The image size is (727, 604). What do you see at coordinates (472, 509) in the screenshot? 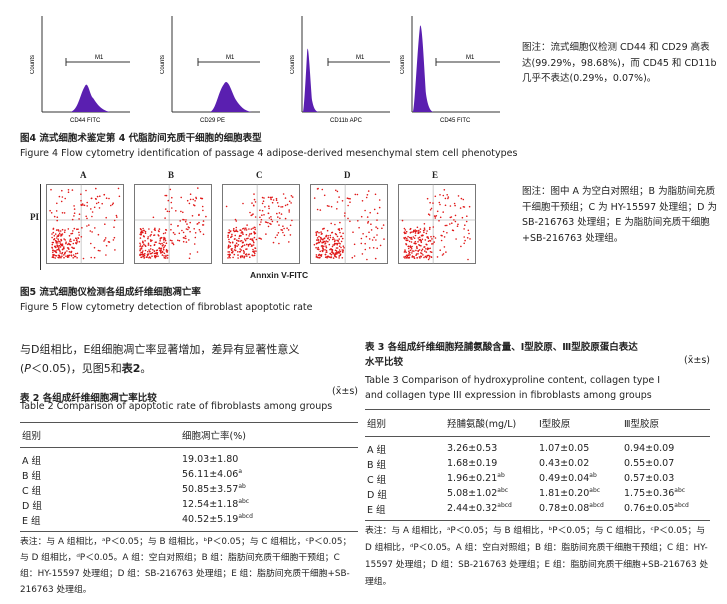
I see `hyp-value: 2.44±0.32` at bounding box center [472, 509].